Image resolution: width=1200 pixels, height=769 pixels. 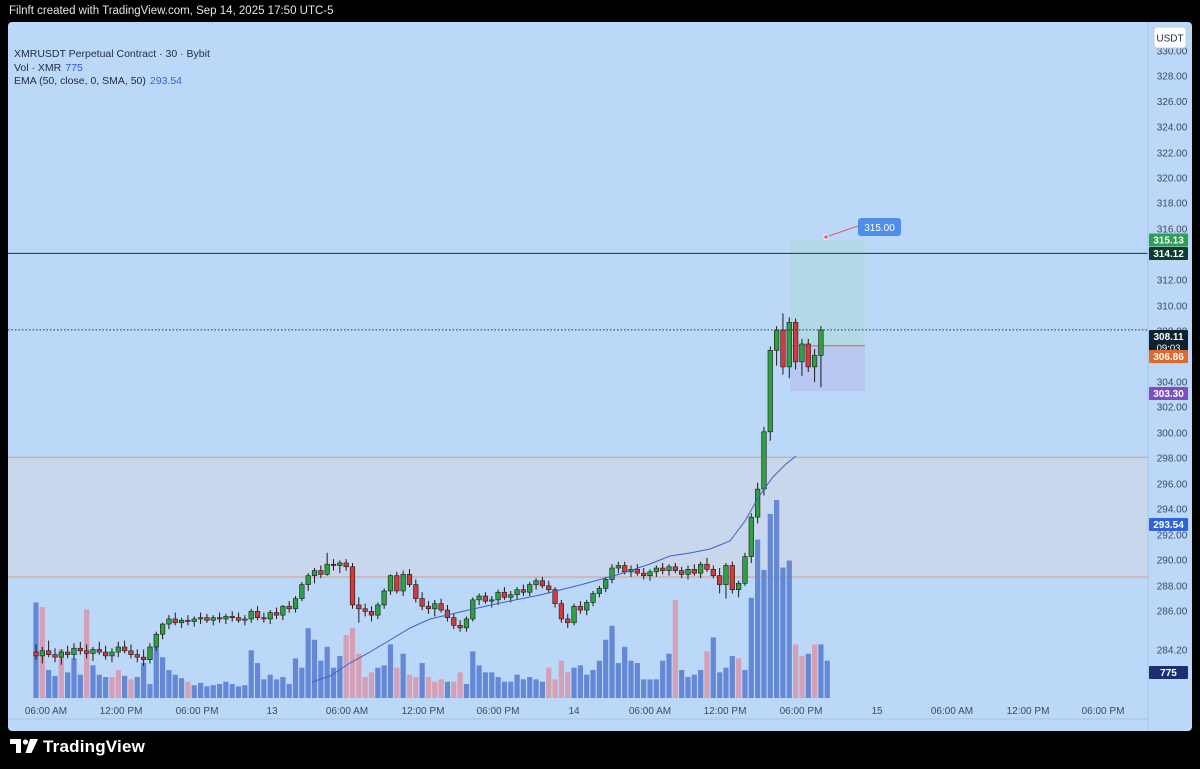 I want to click on target-zone, so click(x=827, y=293).